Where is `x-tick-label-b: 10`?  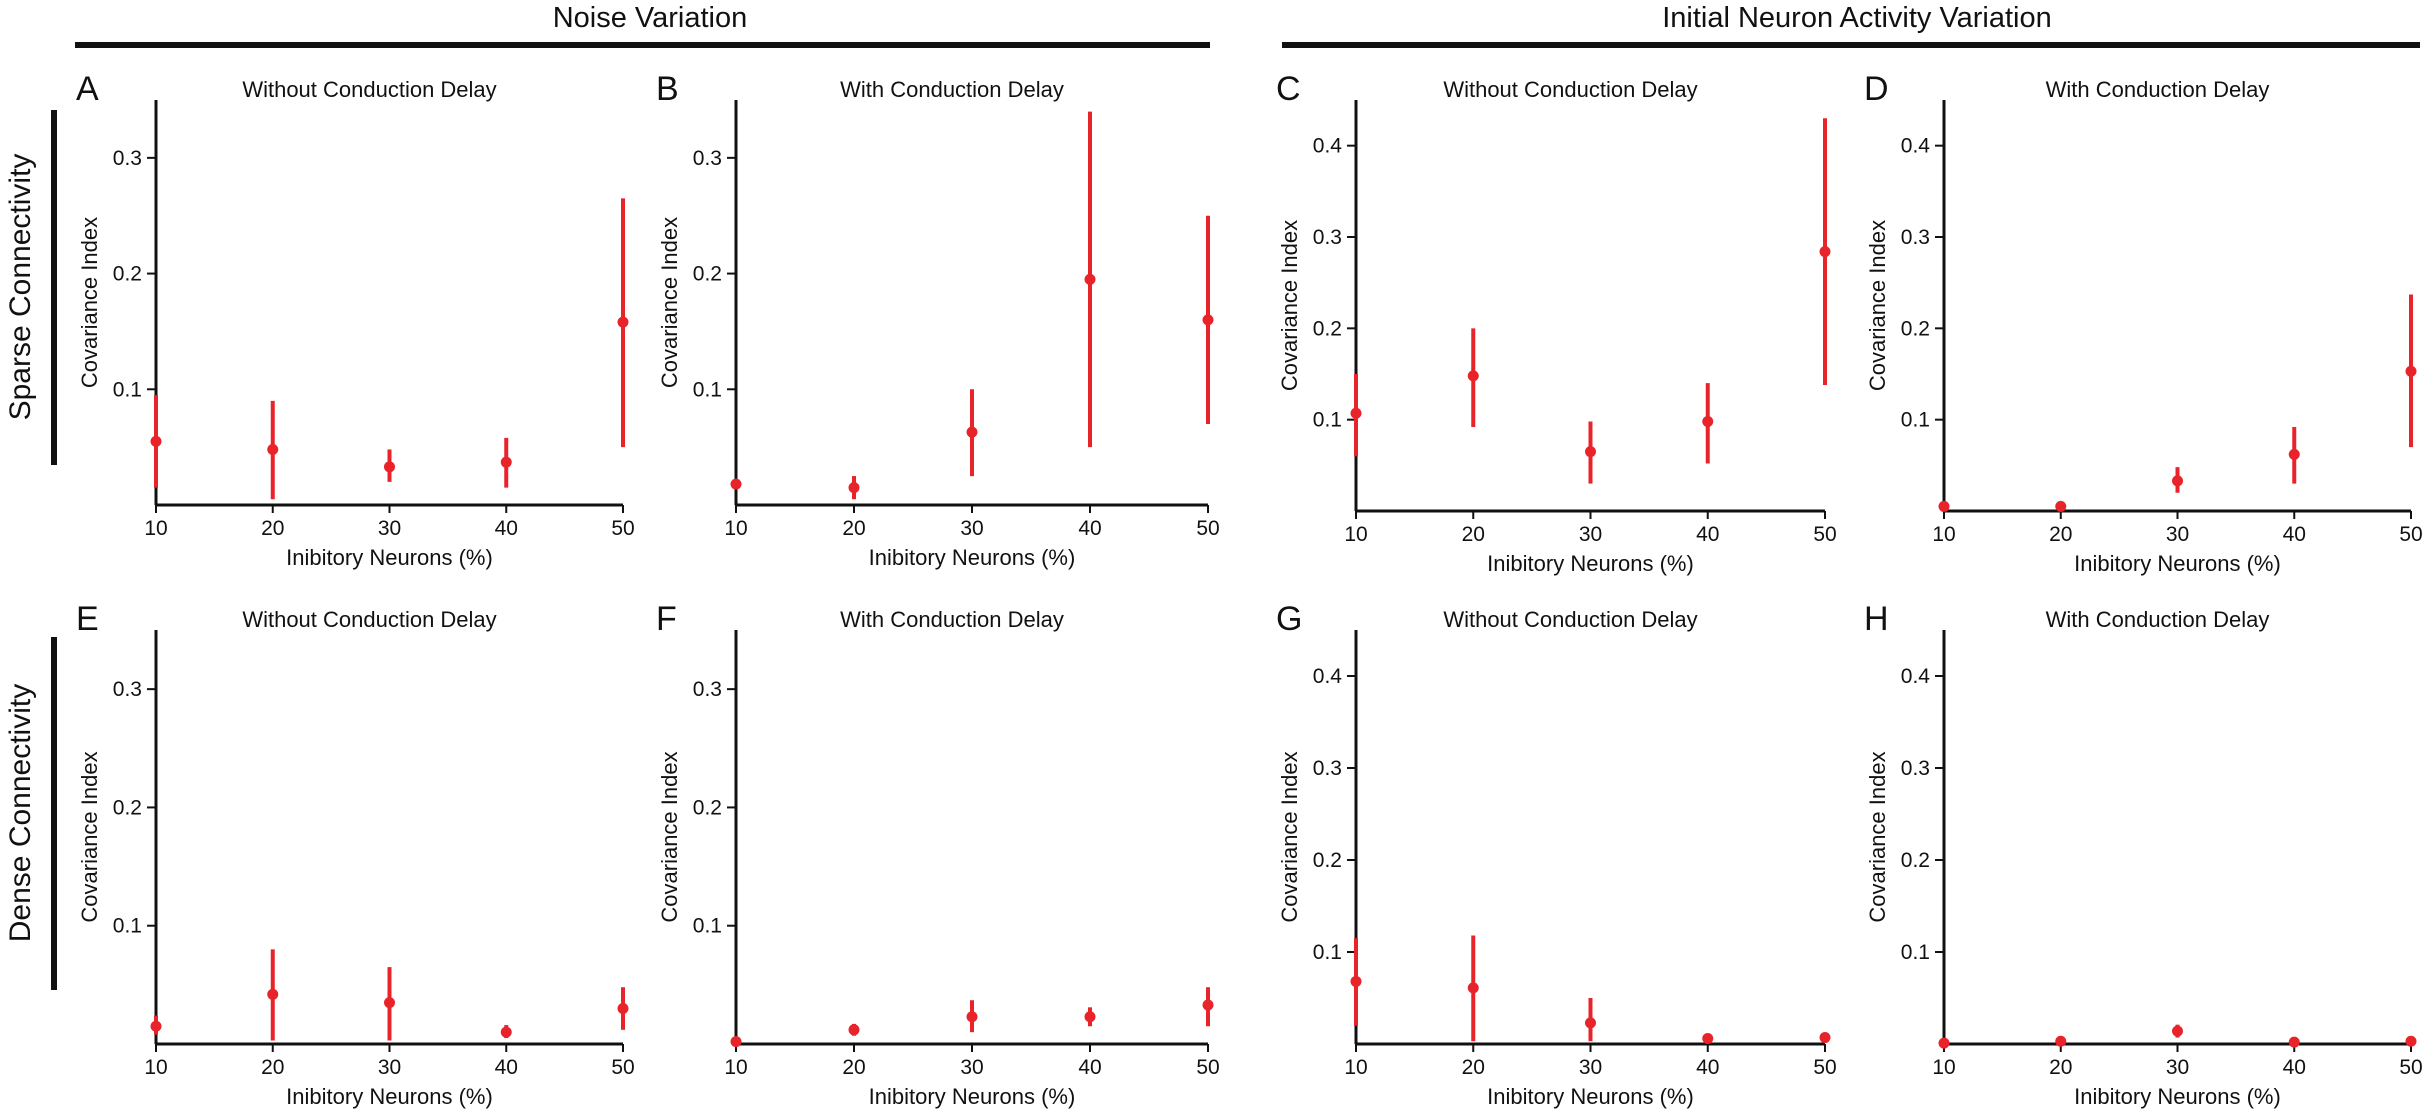
x-tick-label-b: 10 is located at coordinates (735, 528).